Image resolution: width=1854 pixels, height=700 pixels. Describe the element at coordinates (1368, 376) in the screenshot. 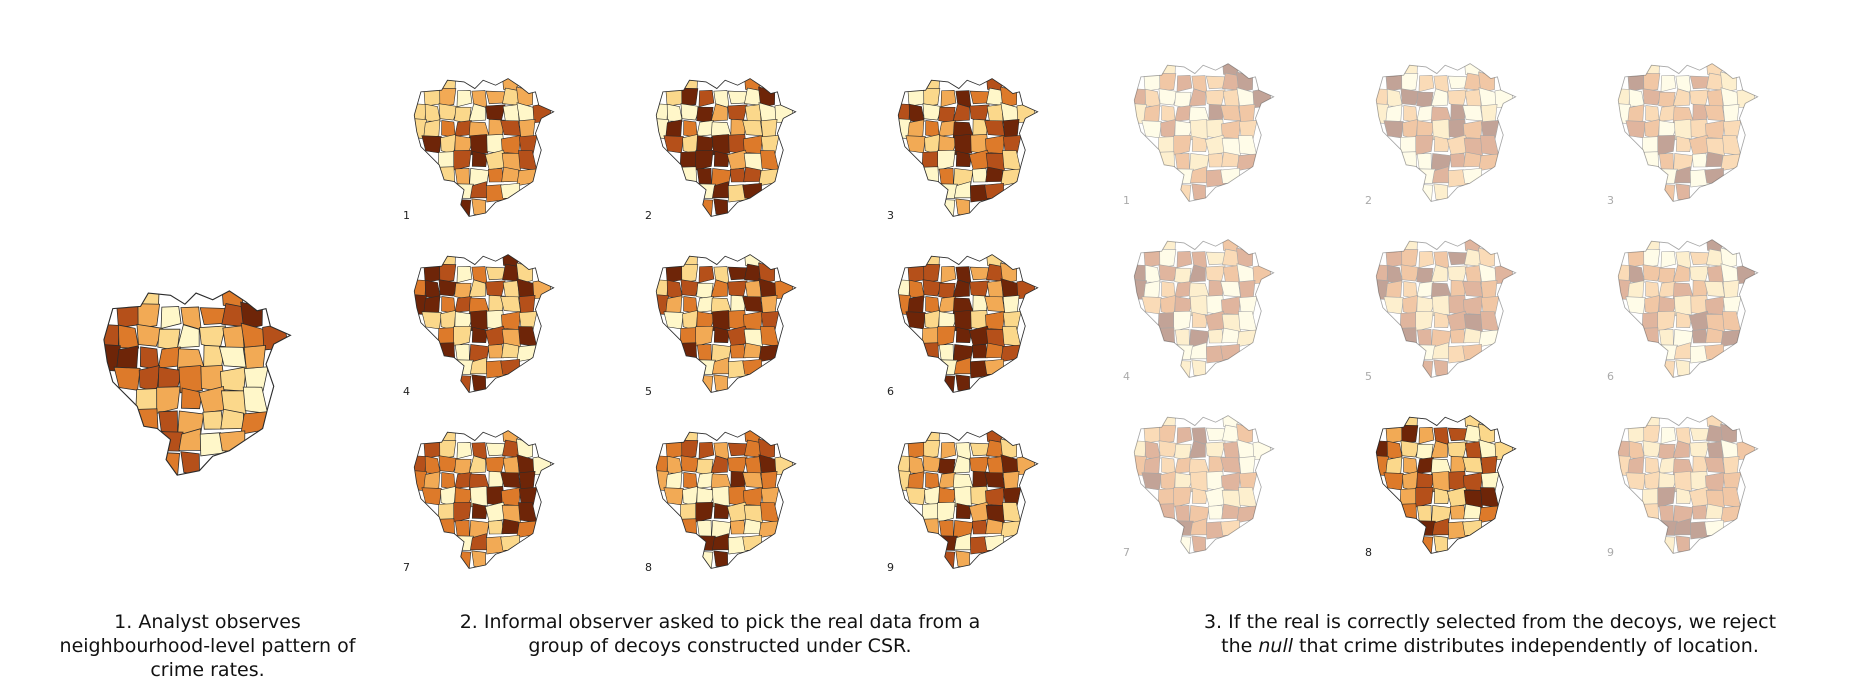

I see `map-label: 5` at that location.